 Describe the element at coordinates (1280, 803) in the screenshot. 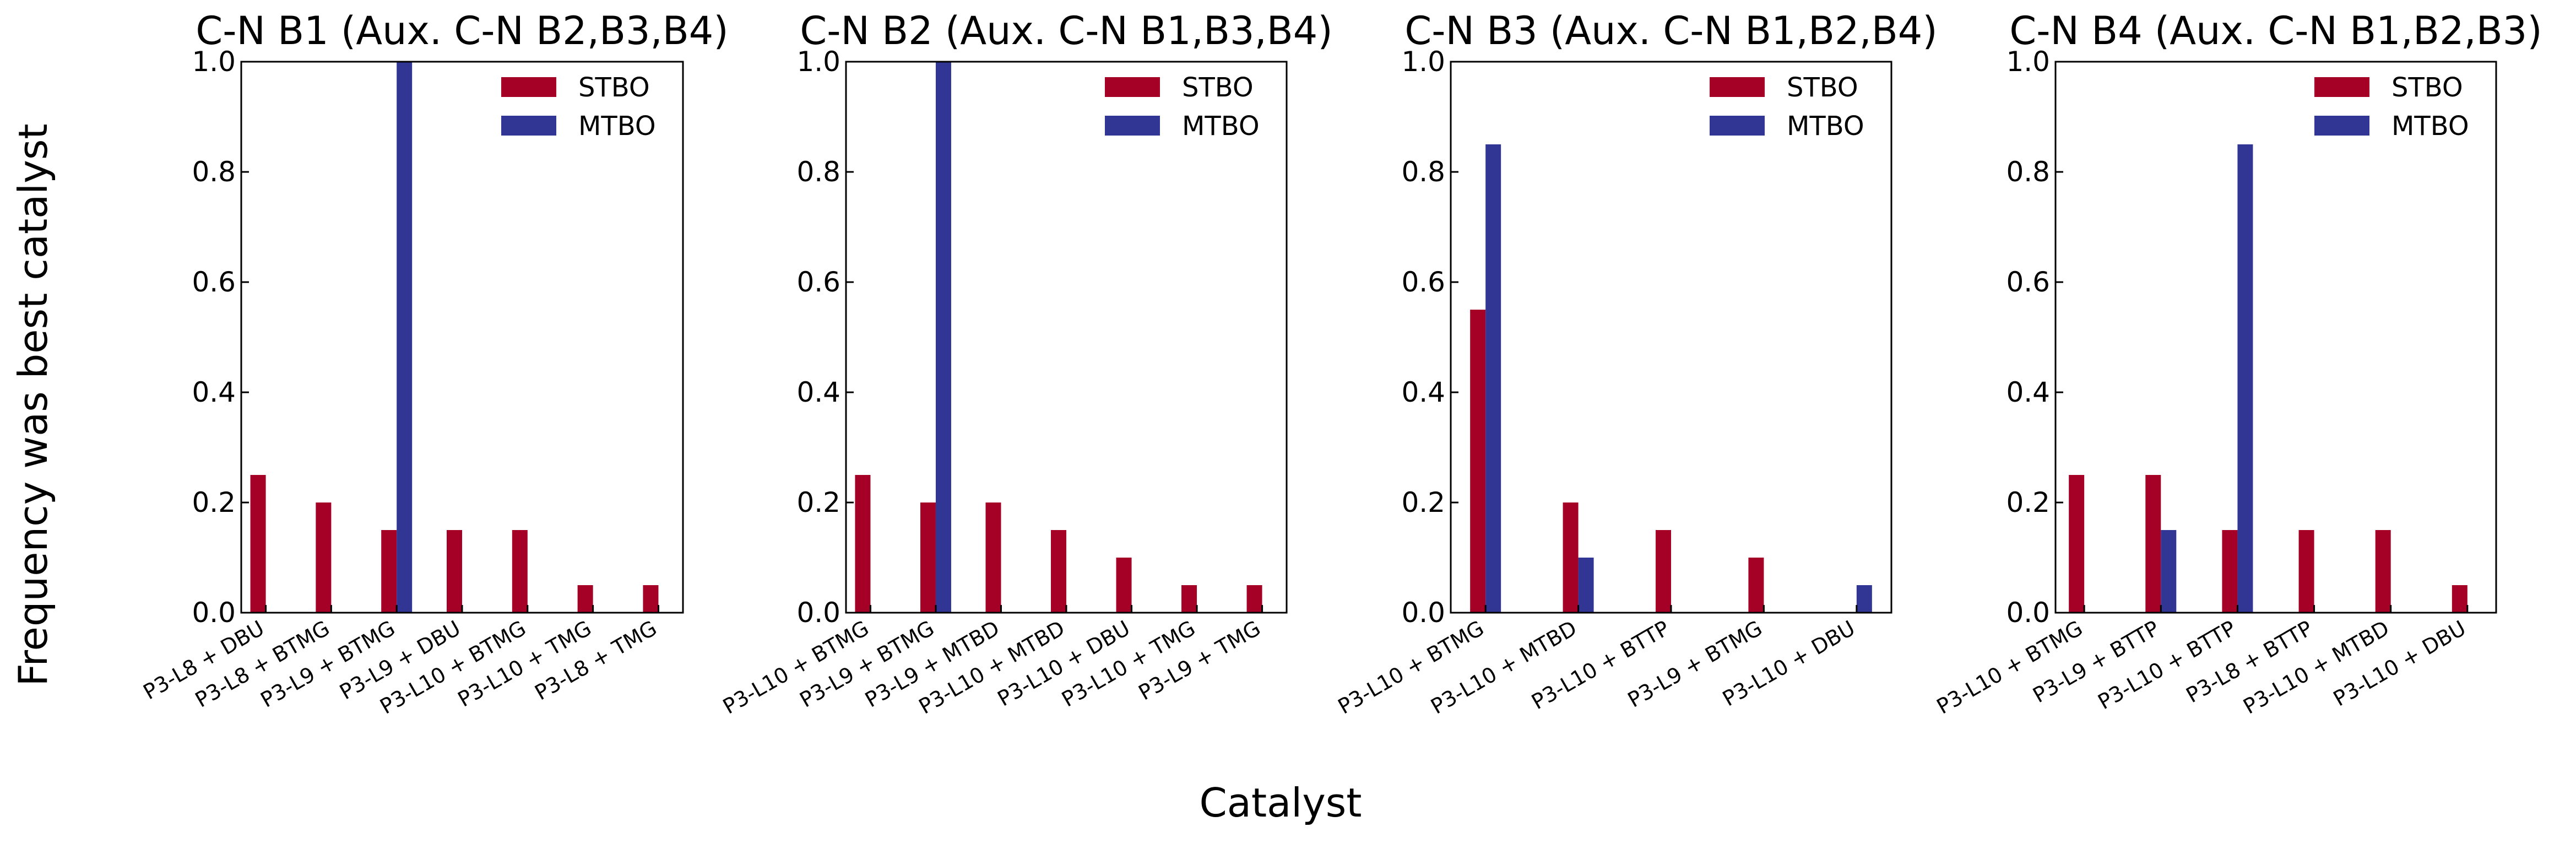

I see `x-axis-label: Catalyst` at that location.